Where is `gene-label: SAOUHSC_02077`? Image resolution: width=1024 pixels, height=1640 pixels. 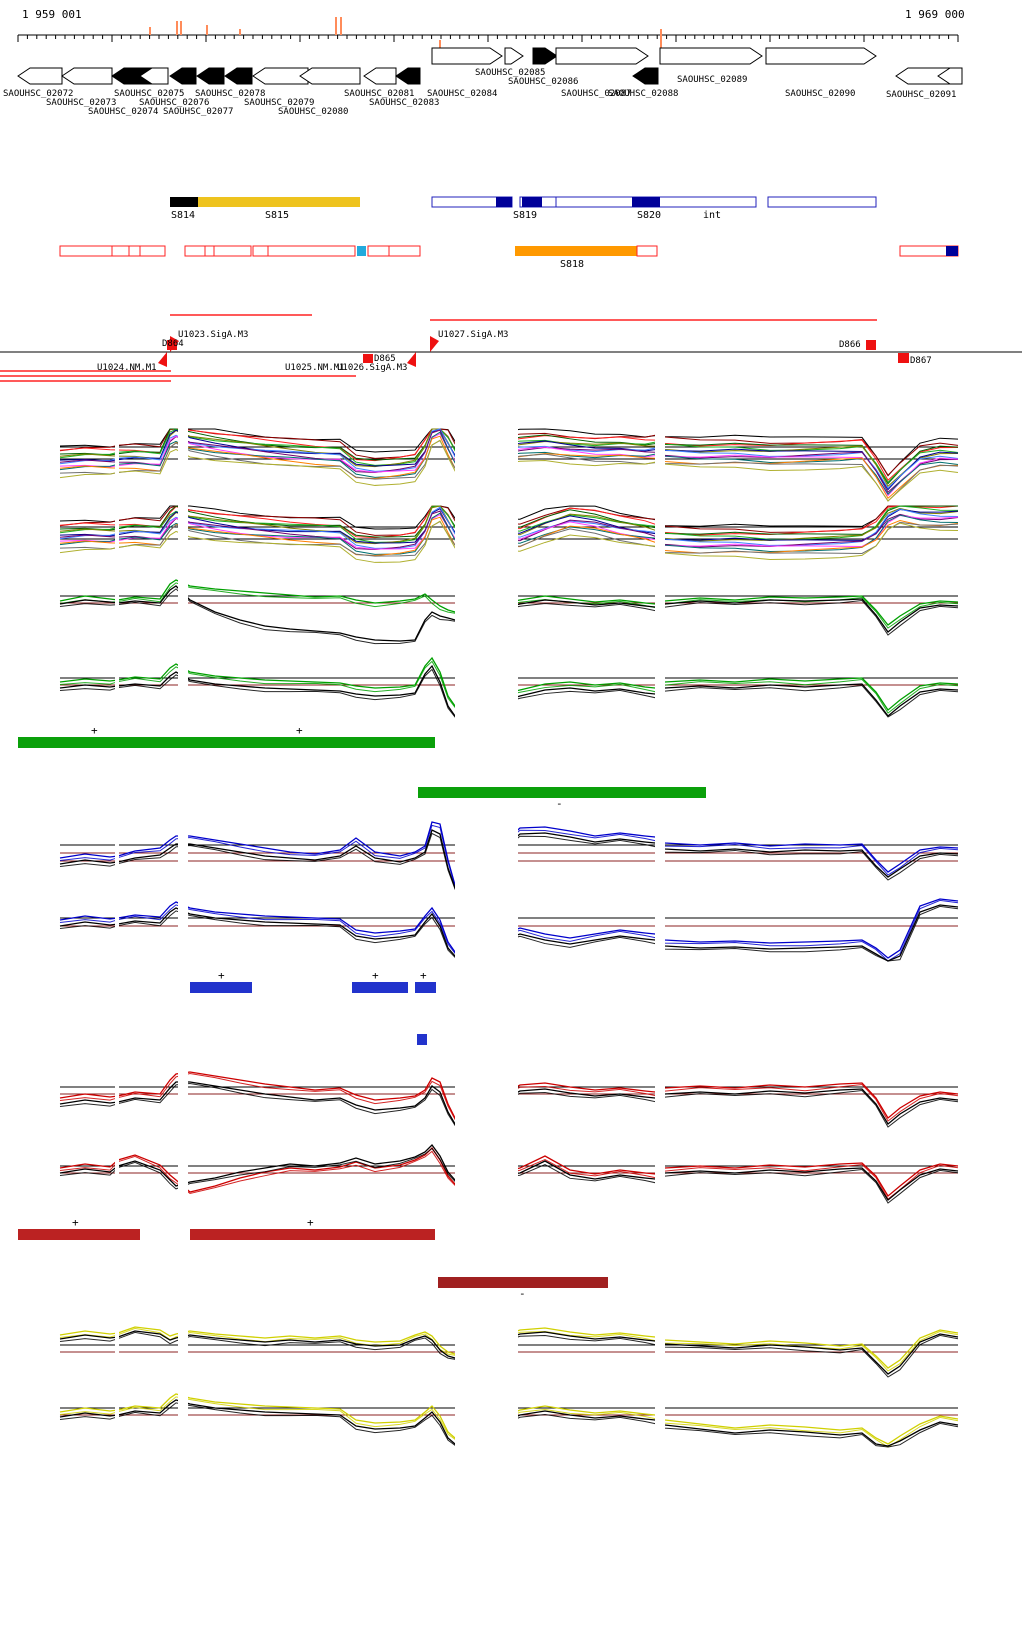
gene-label: SAOUHSC_02077 is located at coordinates (198, 112).